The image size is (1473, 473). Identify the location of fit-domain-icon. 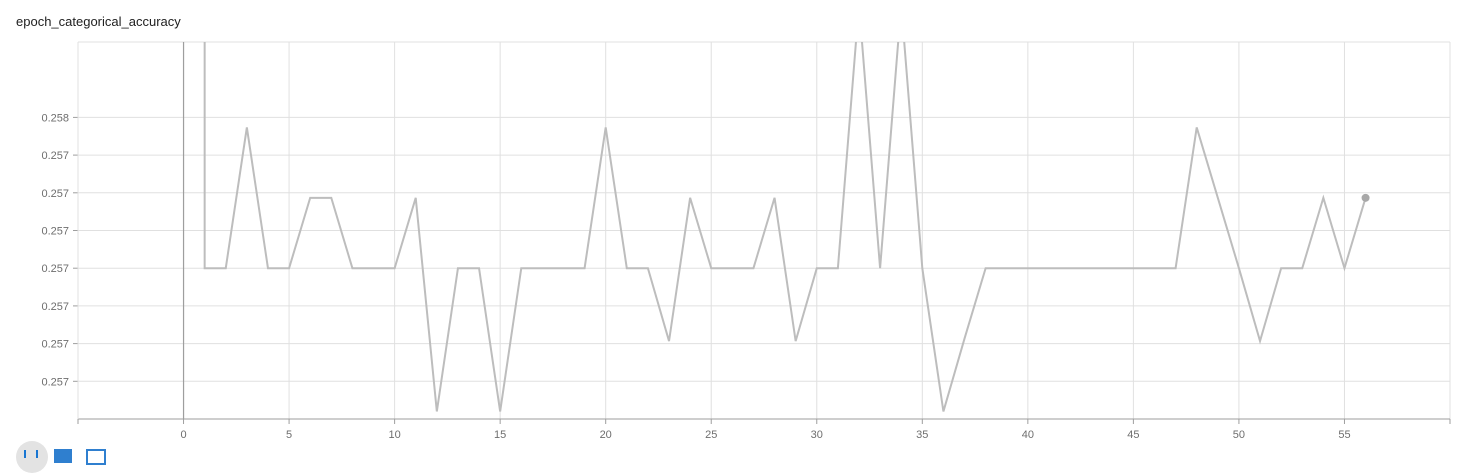
(31, 454).